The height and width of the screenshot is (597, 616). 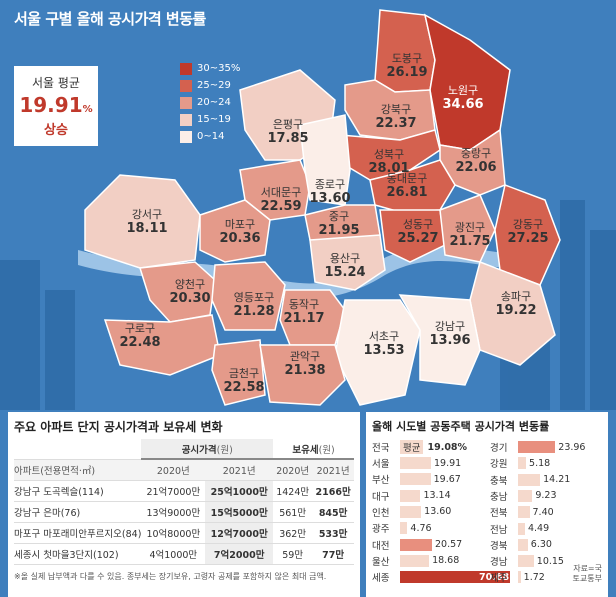 I want to click on district-label-yongsan: 용산구 15.24, so click(x=345, y=266).